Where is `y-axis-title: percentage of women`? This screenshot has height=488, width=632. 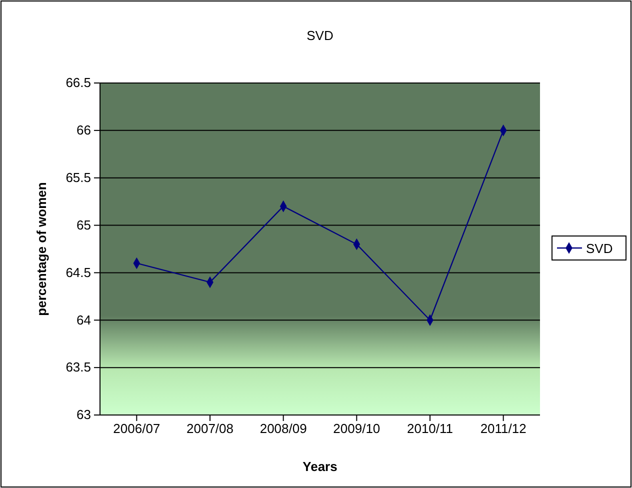
y-axis-title: percentage of women is located at coordinates (41, 249).